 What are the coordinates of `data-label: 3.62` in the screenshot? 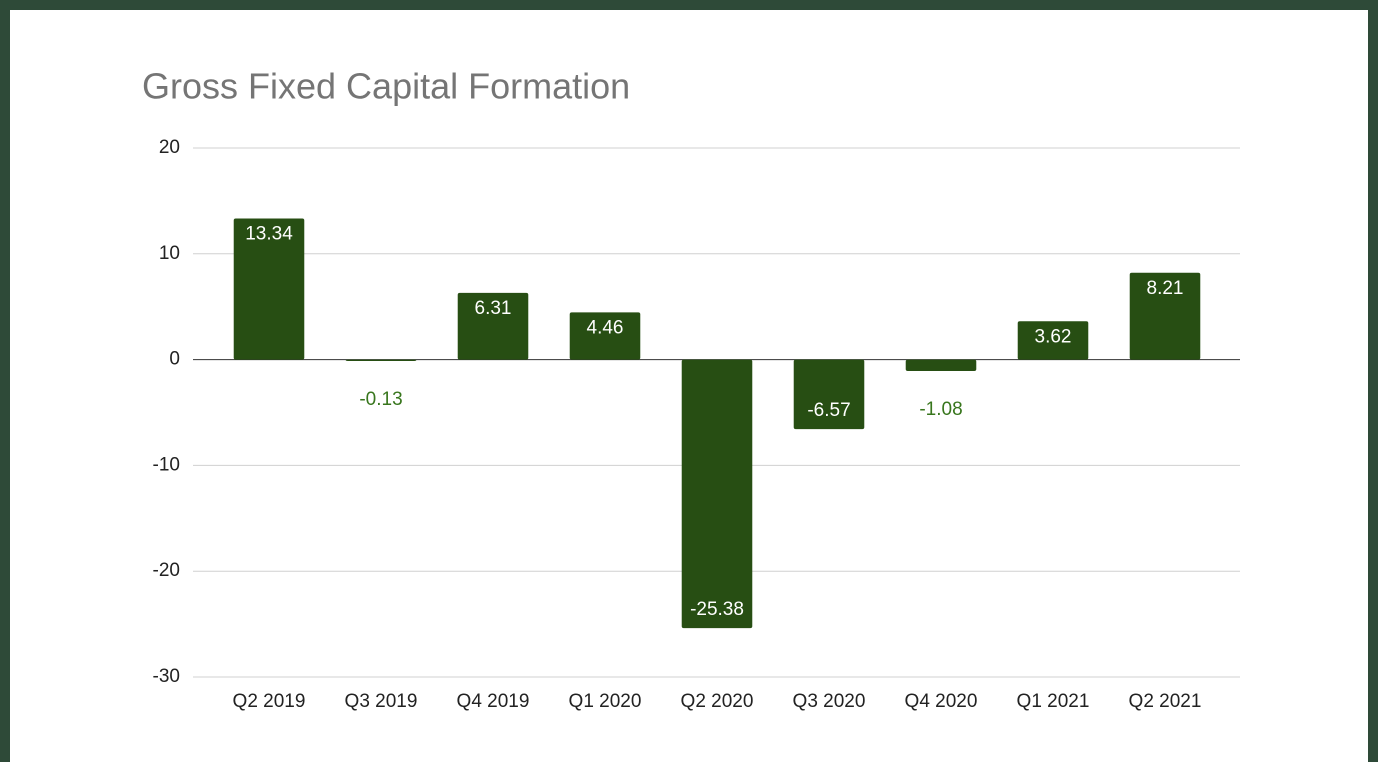 It's located at (1053, 336).